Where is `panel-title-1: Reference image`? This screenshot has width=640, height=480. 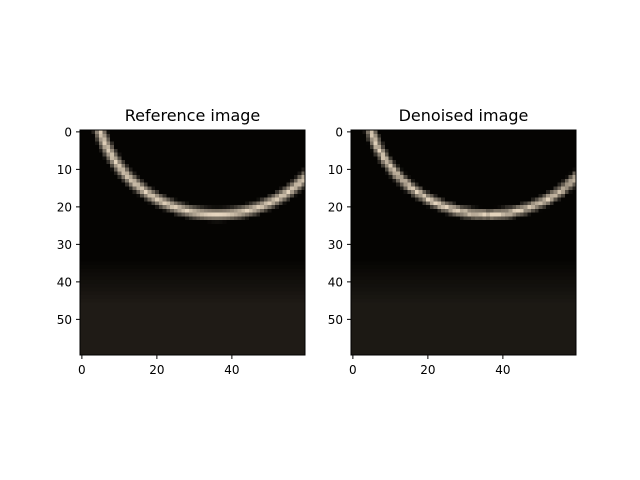 panel-title-1: Reference image is located at coordinates (193, 115).